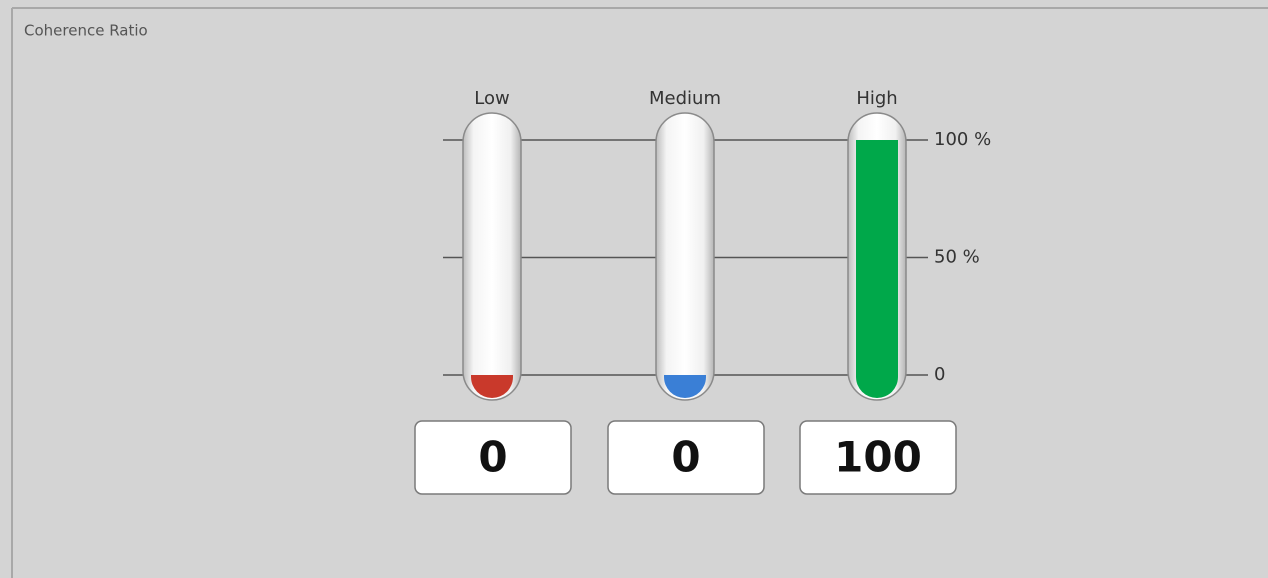 This screenshot has height=578, width=1268. What do you see at coordinates (86, 31) in the screenshot?
I see `panel-title: Coherence Ratio` at bounding box center [86, 31].